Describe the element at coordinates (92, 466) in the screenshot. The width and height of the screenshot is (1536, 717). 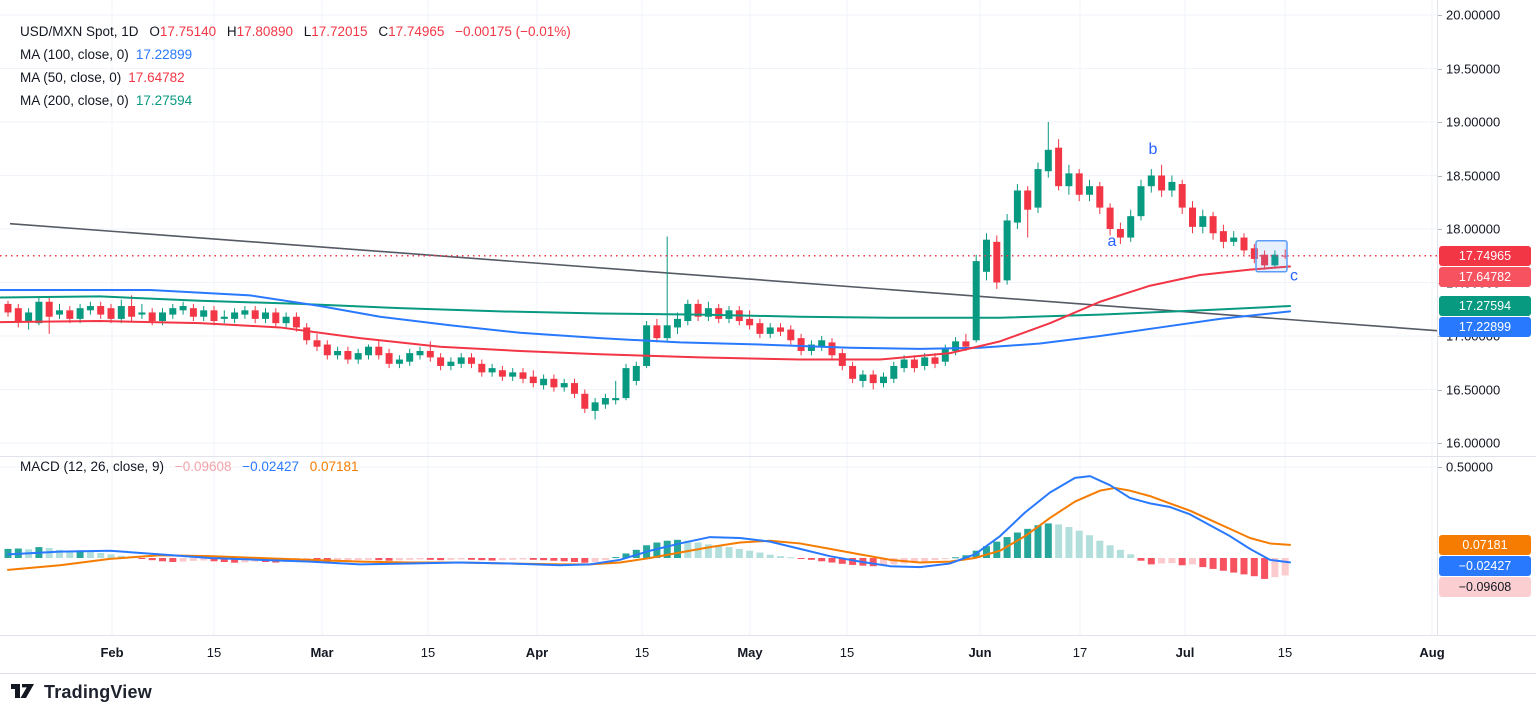
I see `macd-title: MACD (12, 26, close, 9)` at that location.